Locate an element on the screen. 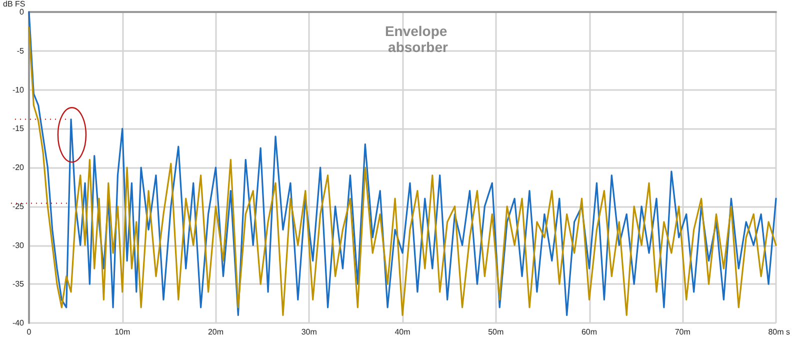 This screenshot has width=800, height=345. x-tick-label: 60m is located at coordinates (589, 332).